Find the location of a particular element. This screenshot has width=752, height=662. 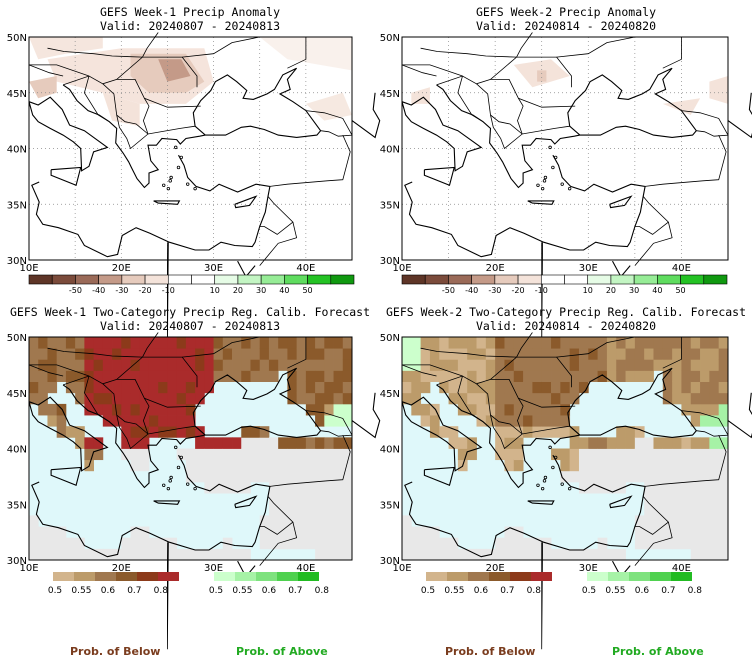

lat-tick-label: 45N is located at coordinates (390, 394).